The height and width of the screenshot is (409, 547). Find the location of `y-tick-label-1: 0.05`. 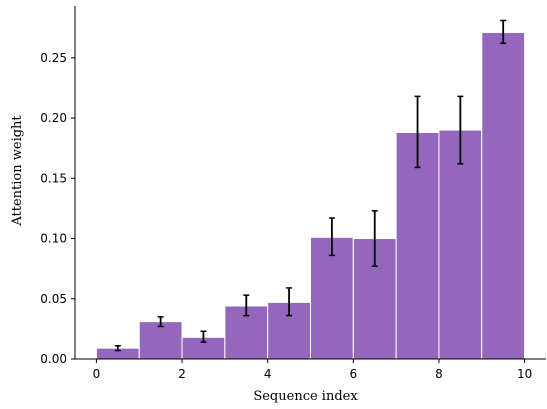

y-tick-label-1: 0.05 is located at coordinates (53, 299).